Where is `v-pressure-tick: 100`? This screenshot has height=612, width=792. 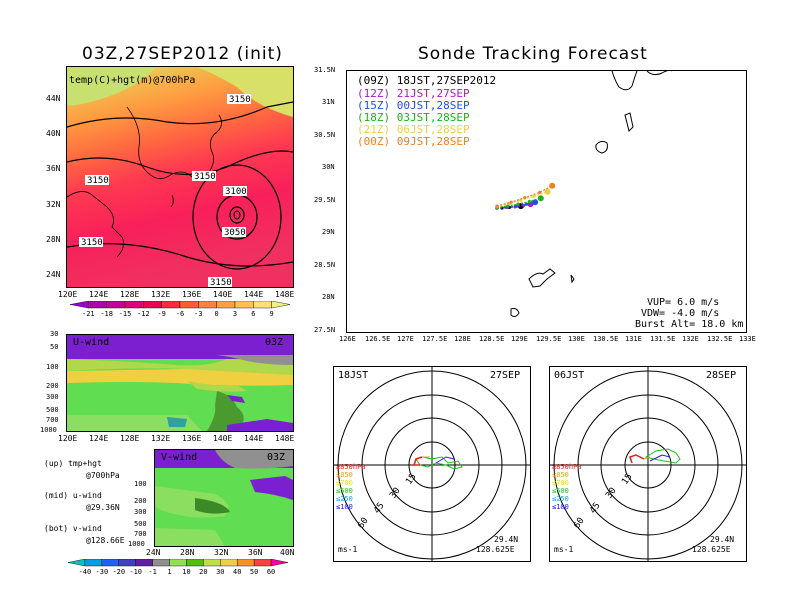 v-pressure-tick: 100 is located at coordinates (140, 484).